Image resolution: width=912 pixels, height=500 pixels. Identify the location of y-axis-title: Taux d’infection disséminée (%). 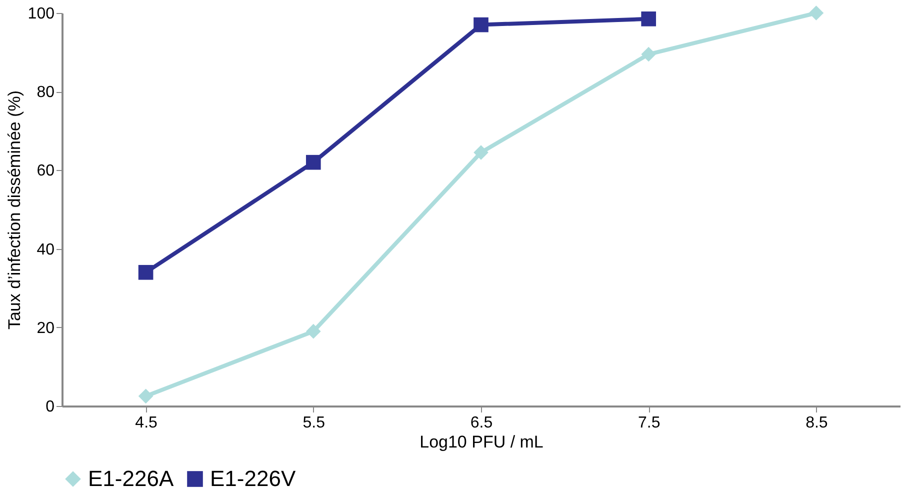
(14, 210).